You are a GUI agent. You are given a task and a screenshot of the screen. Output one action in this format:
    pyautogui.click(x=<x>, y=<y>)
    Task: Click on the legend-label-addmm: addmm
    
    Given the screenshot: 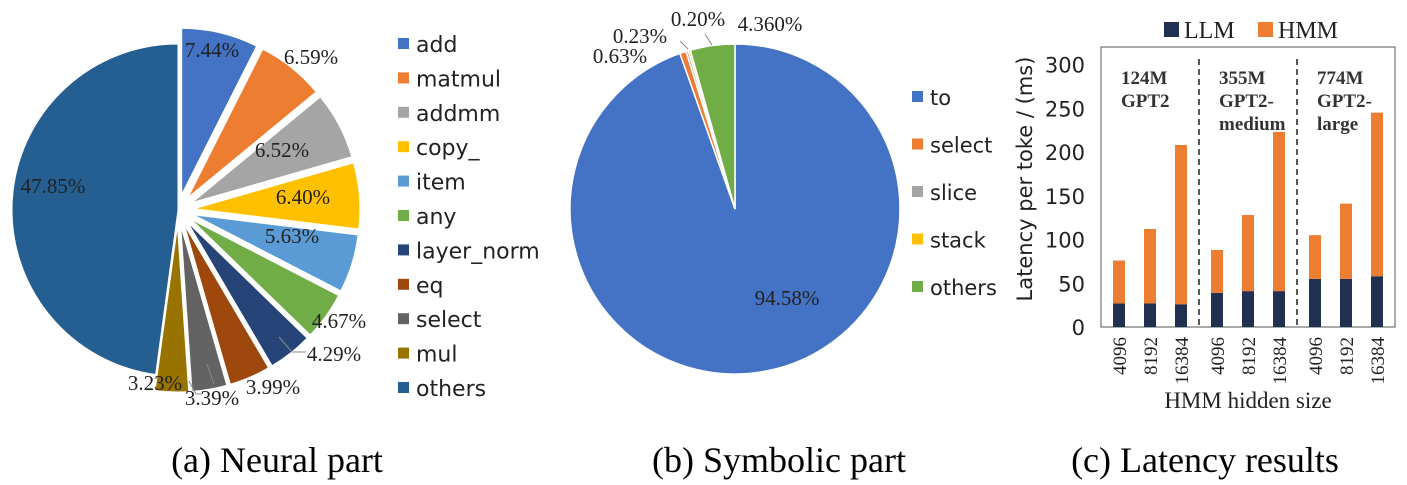 What is the action you would take?
    pyautogui.click(x=458, y=114)
    